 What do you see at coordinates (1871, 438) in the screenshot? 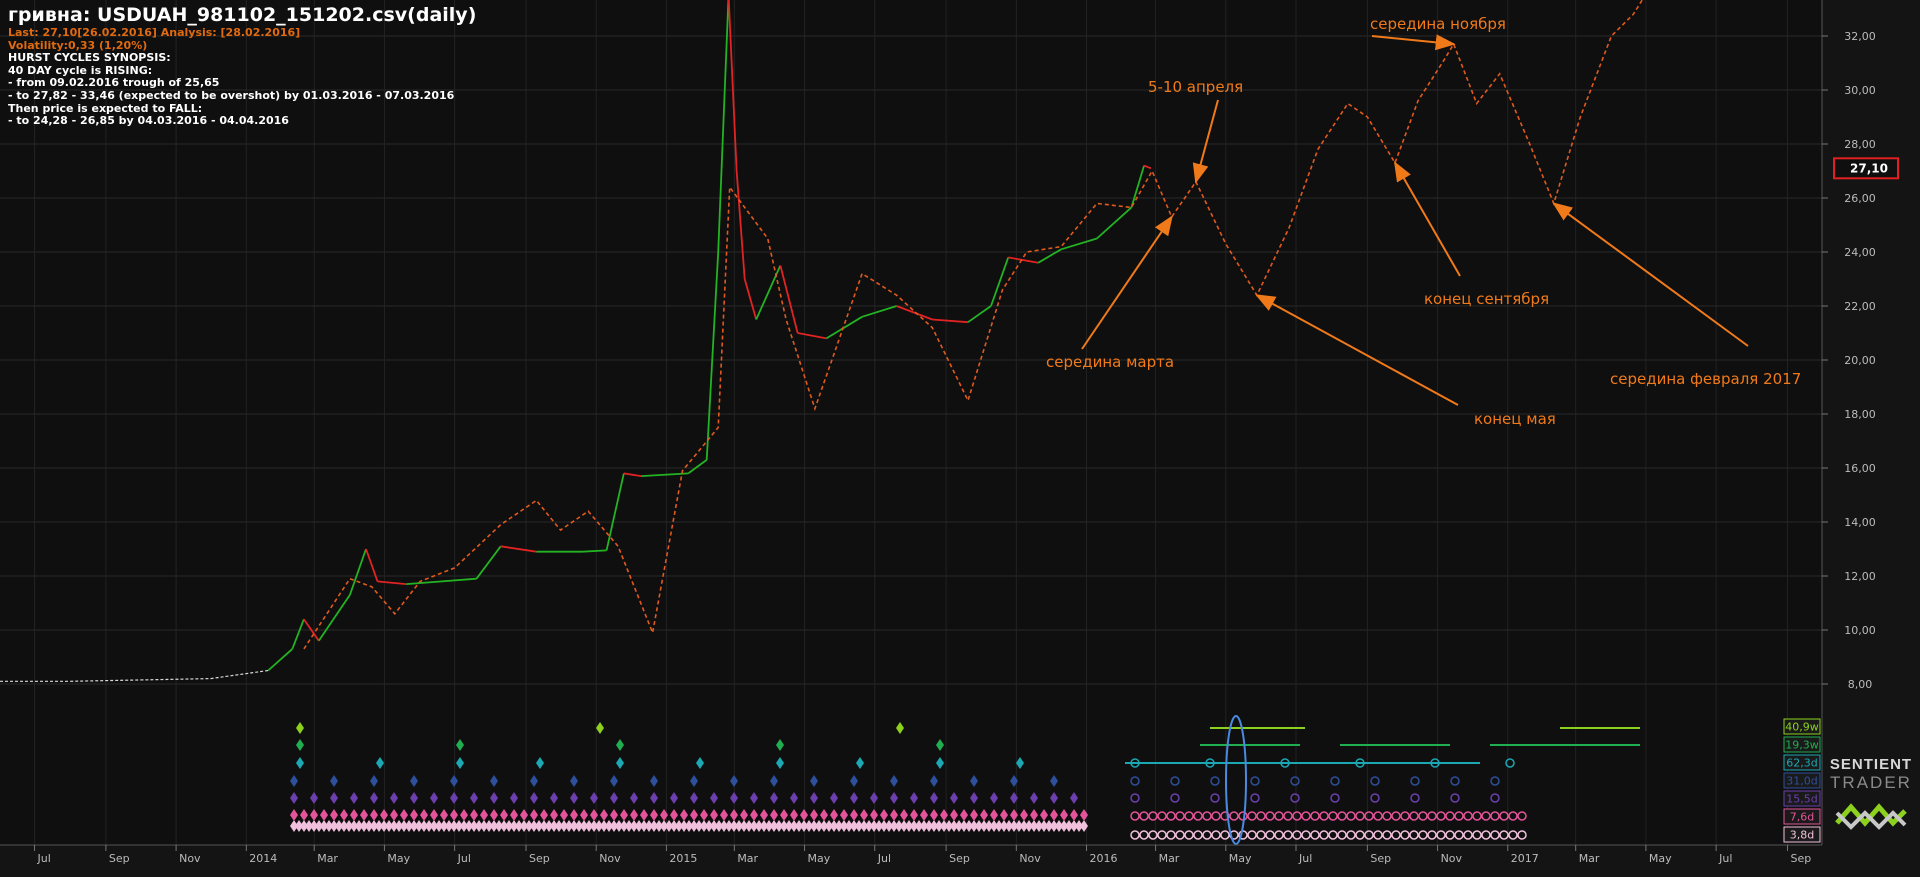
I see `y-axis-panel` at bounding box center [1871, 438].